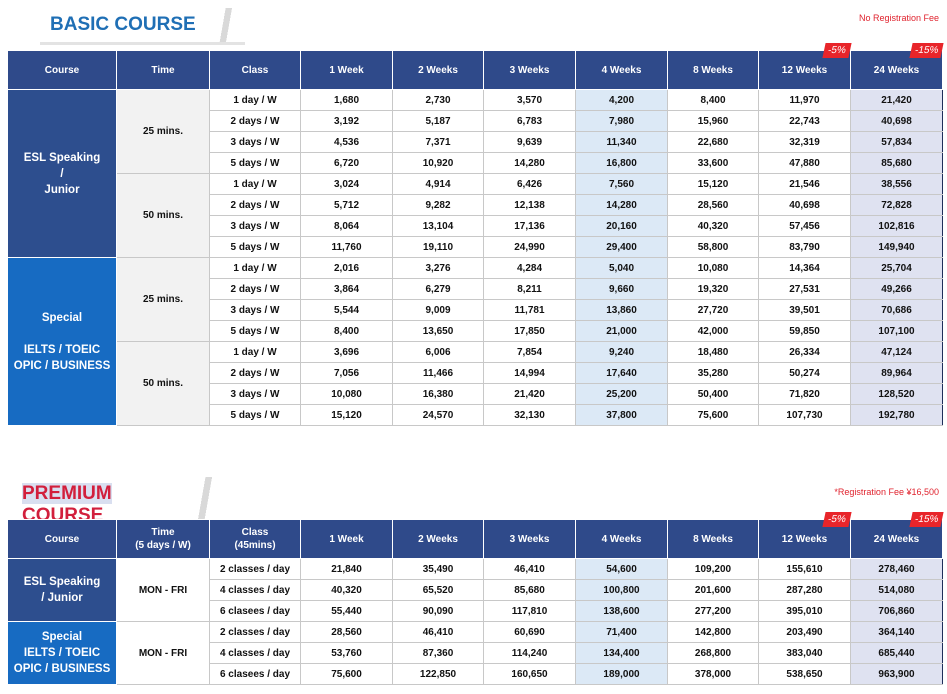 The image size is (947, 694). Describe the element at coordinates (163, 299) in the screenshot. I see `time-cell: 25 mins.` at that location.